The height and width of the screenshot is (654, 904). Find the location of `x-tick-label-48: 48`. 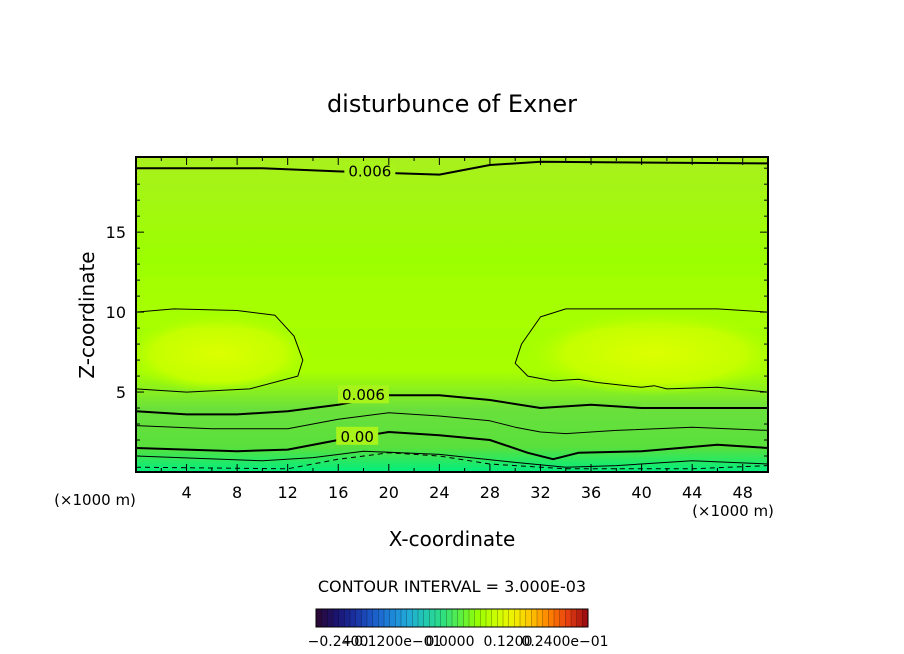

x-tick-label-48: 48 is located at coordinates (743, 492).